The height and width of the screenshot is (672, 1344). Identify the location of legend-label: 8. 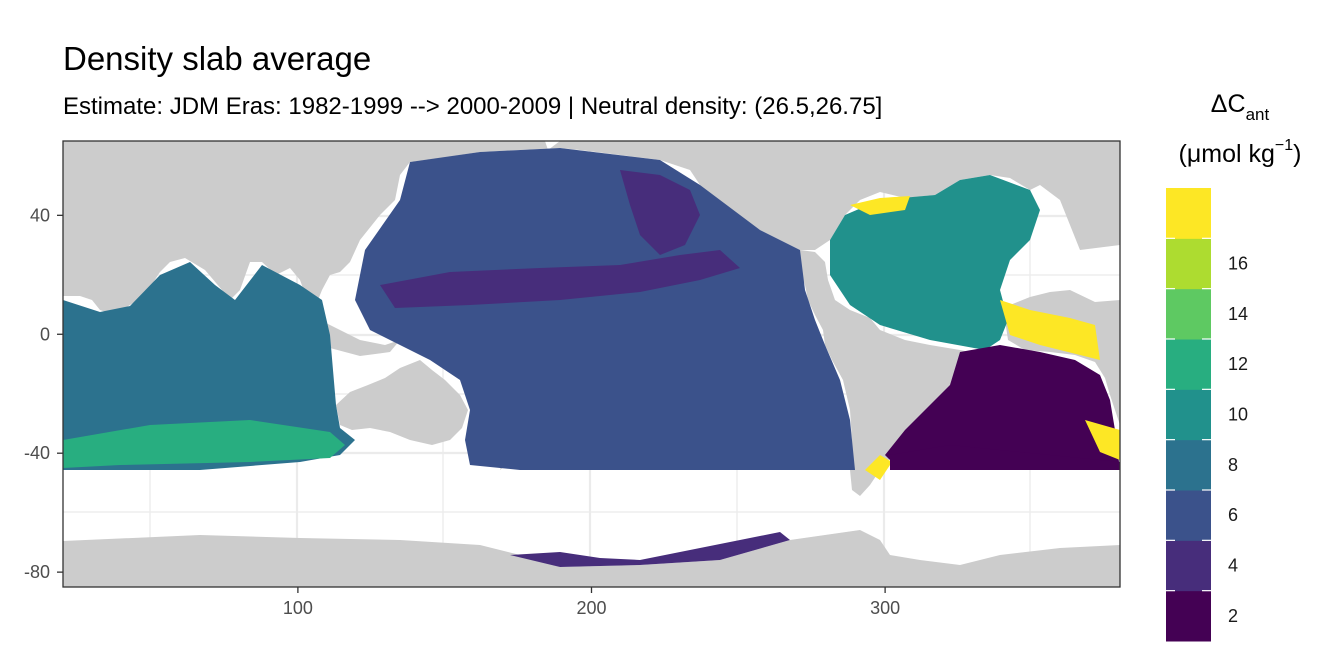
(1233, 465).